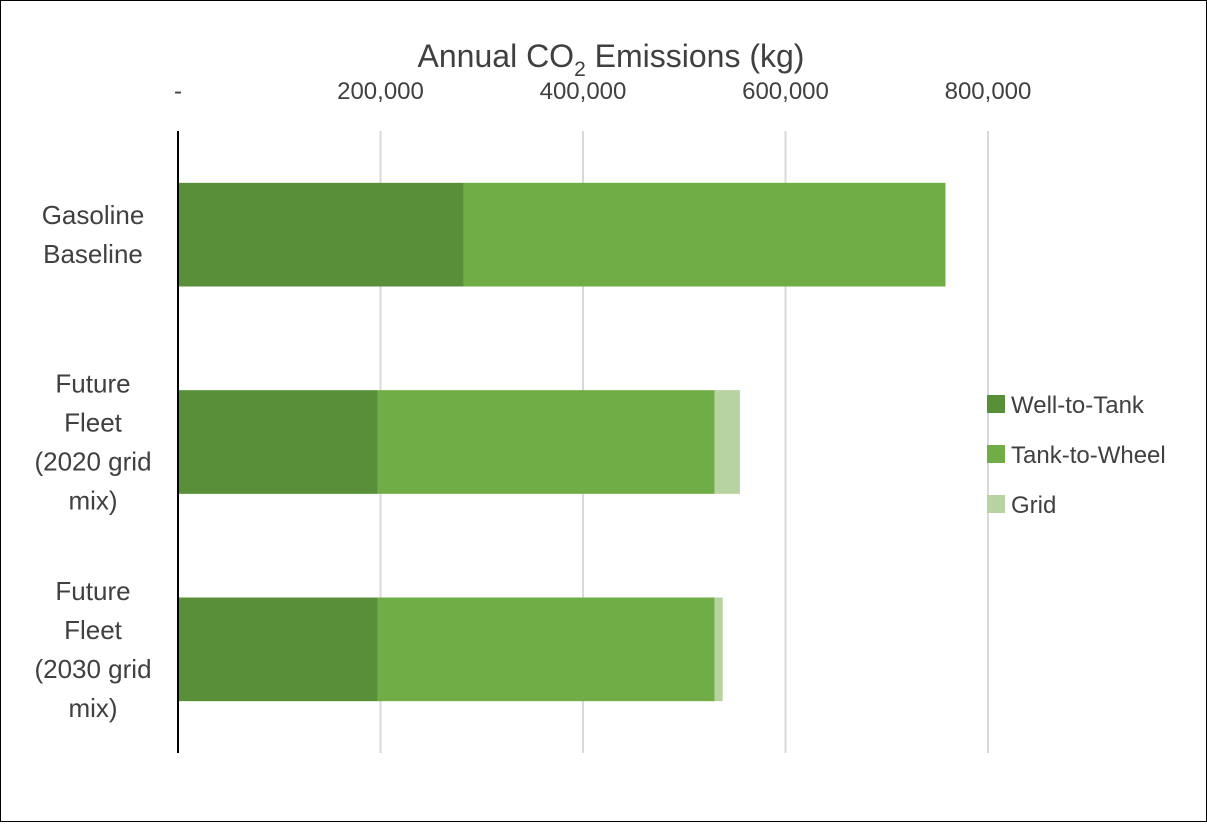  Describe the element at coordinates (380, 91) in the screenshot. I see `x-tick-label: 200,000` at that location.